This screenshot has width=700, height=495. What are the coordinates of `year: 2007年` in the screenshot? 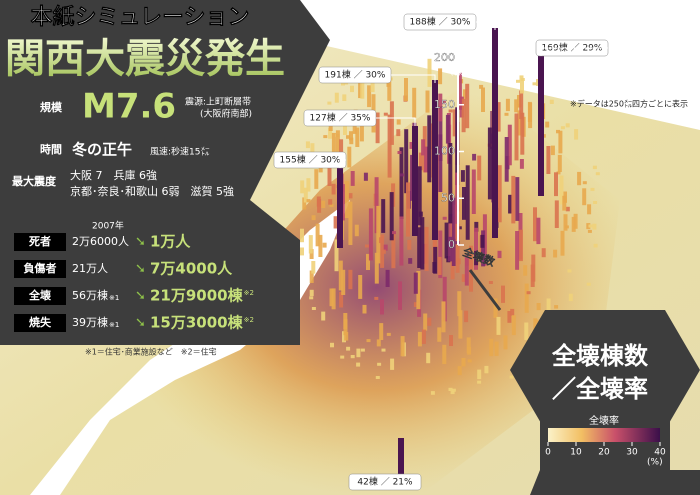 It's located at (108, 226).